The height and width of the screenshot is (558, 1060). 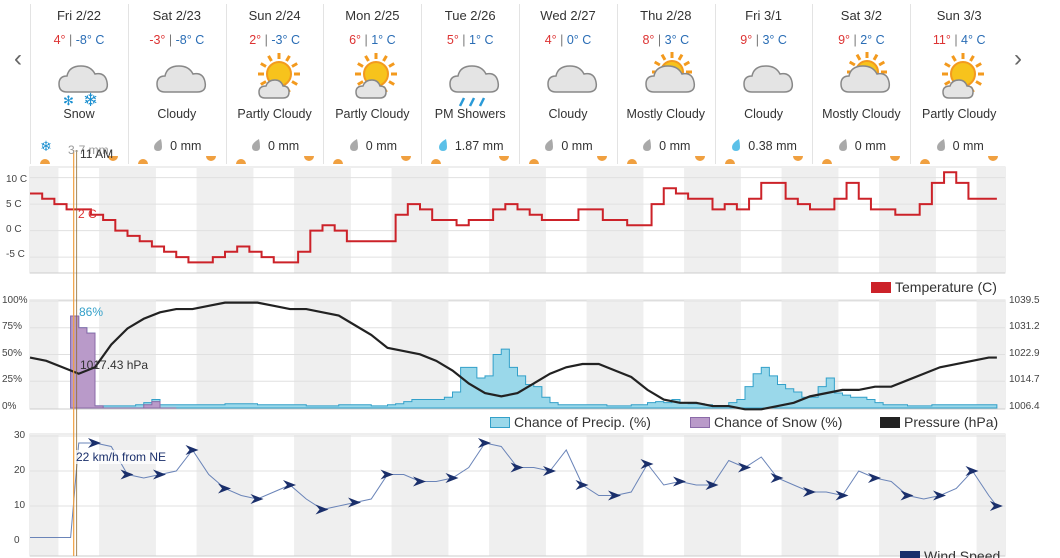 I want to click on axis-tick-label: 0, so click(x=17, y=540).